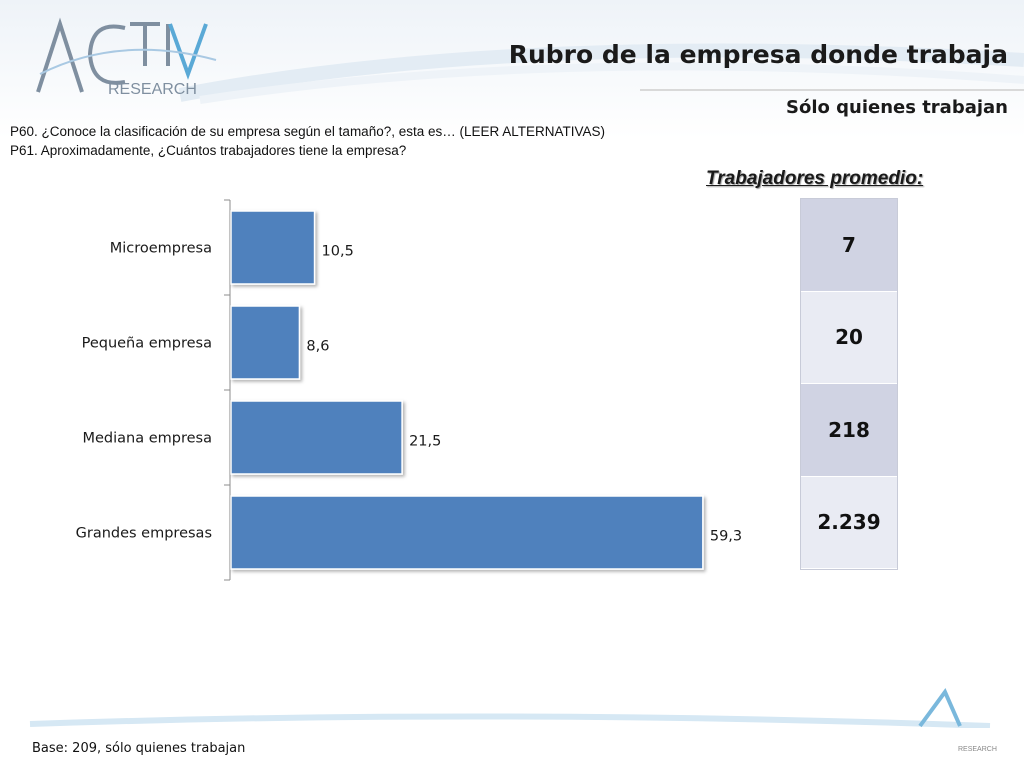 Image resolution: width=1024 pixels, height=768 pixels. I want to click on avg-workers-mediana: 218, so click(849, 430).